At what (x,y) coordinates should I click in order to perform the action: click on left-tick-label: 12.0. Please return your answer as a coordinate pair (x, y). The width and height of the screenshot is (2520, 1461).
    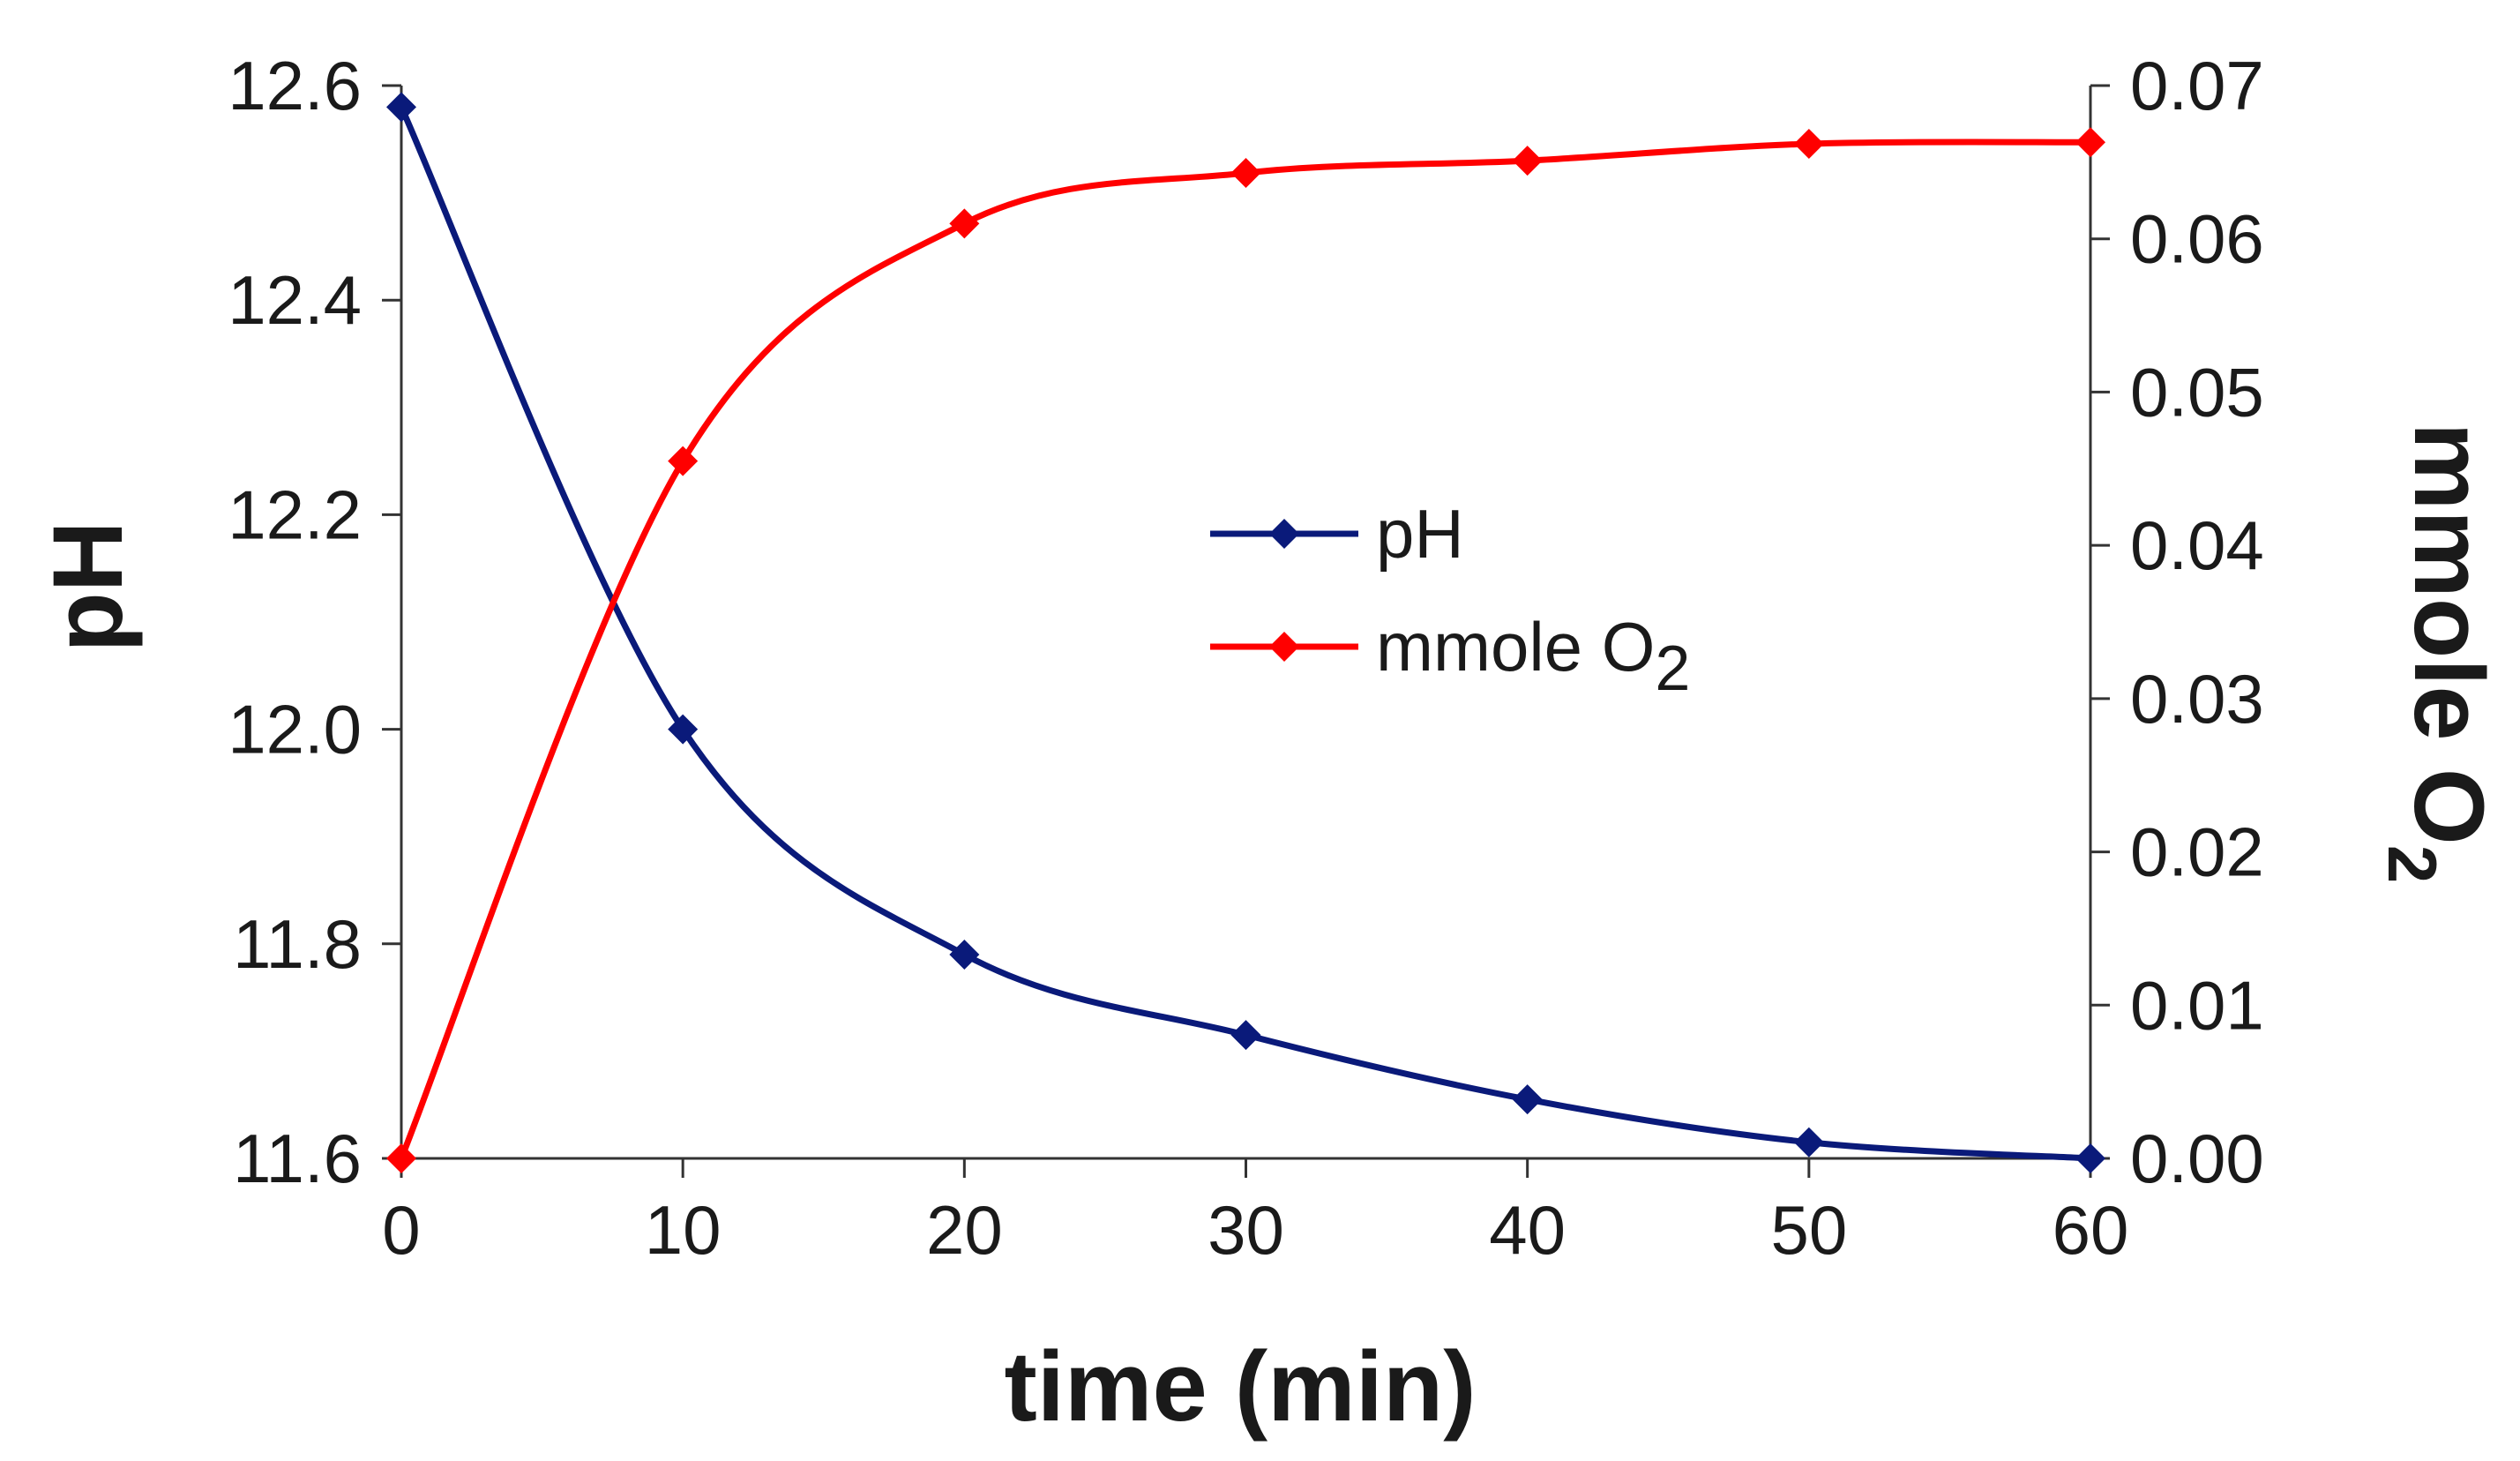
    Looking at the image, I should click on (295, 729).